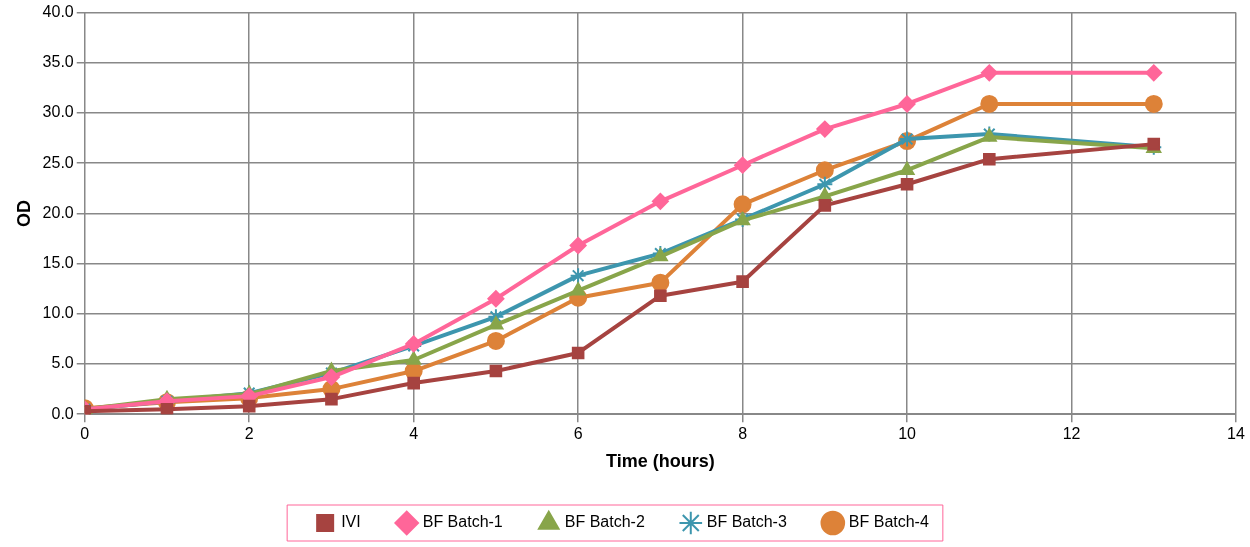  Describe the element at coordinates (85, 434) in the screenshot. I see `x-tick-label: 0` at that location.